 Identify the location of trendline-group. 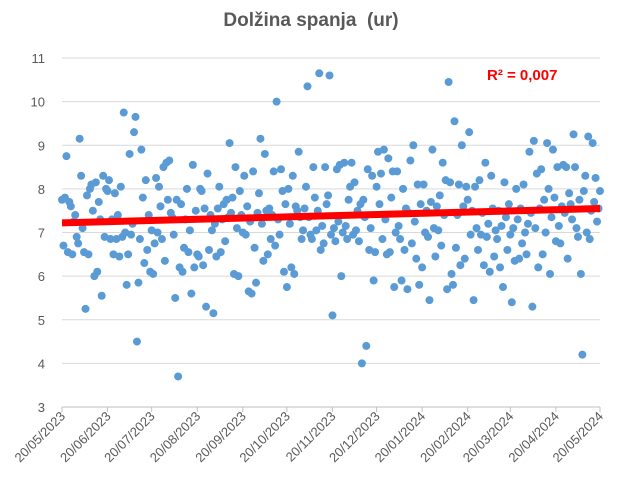
(331, 216).